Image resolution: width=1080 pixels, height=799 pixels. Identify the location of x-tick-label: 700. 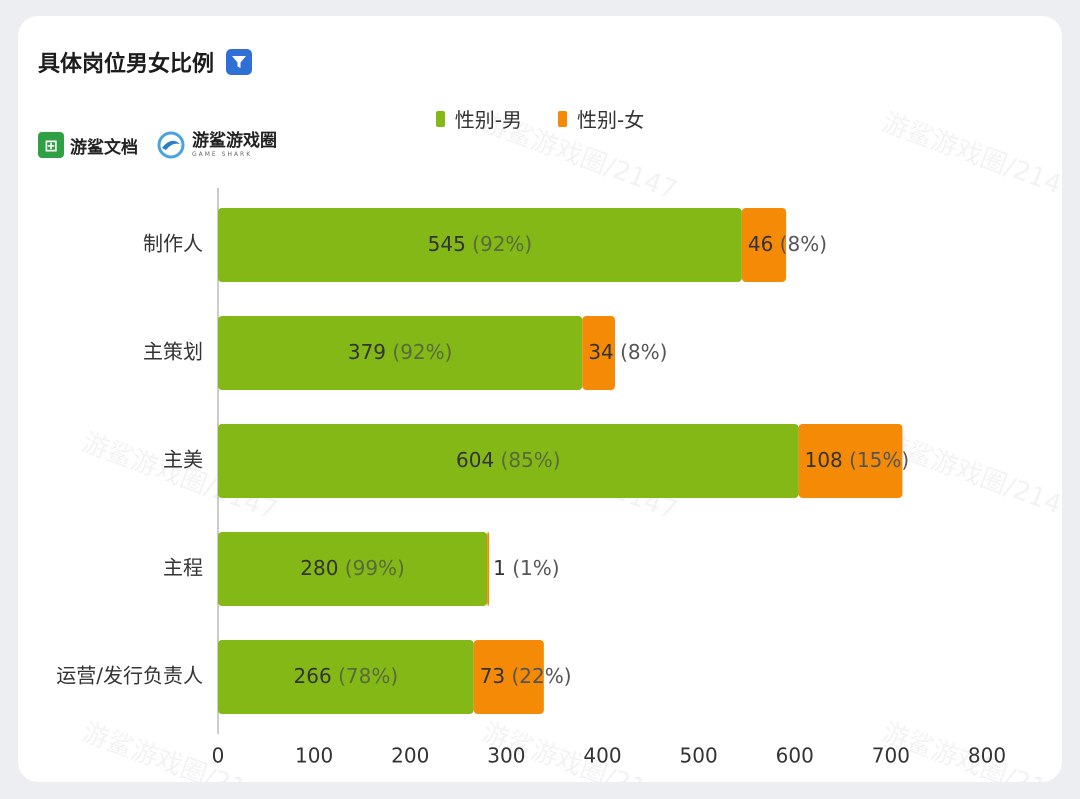
(891, 756).